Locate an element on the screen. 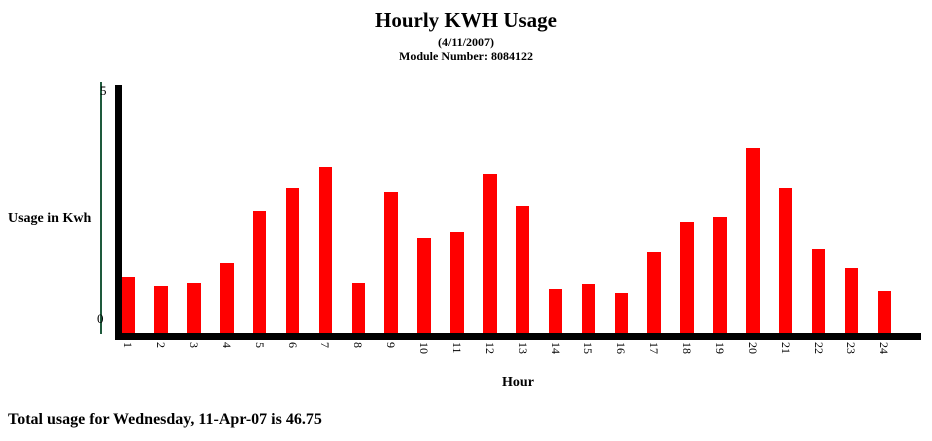 The image size is (932, 441). x-tick-label-3: 3 is located at coordinates (193, 345).